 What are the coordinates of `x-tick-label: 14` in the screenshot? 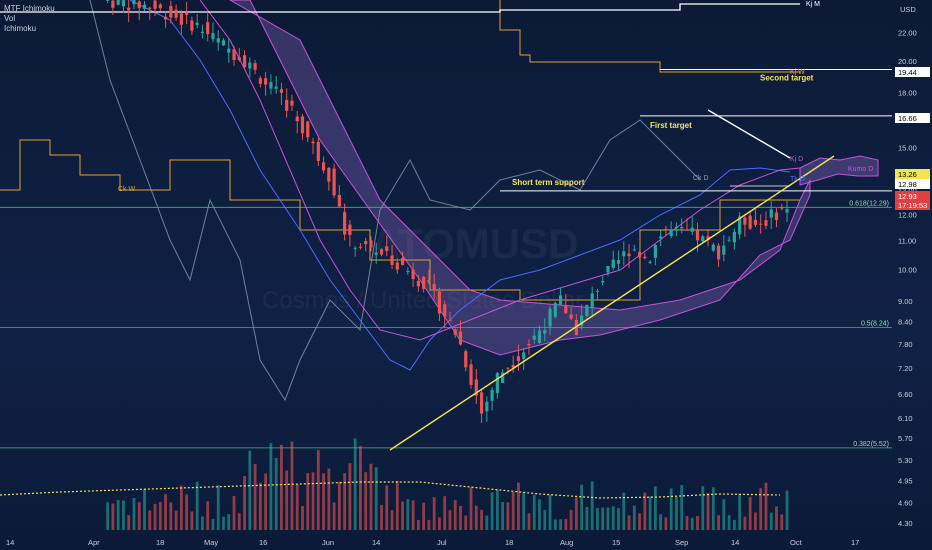 It's located at (376, 542).